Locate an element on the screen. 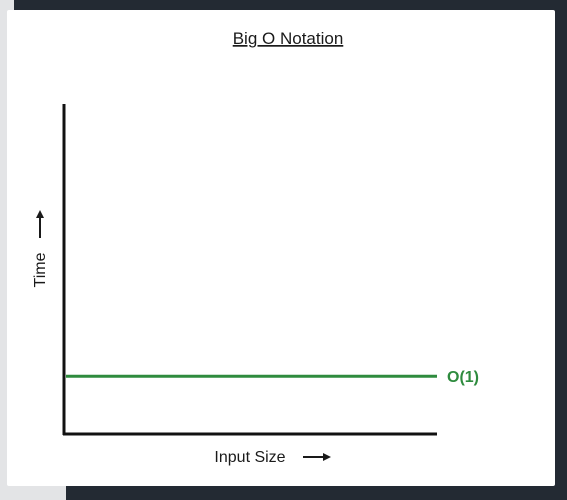  chart-title: Big O Notation is located at coordinates (288, 38).